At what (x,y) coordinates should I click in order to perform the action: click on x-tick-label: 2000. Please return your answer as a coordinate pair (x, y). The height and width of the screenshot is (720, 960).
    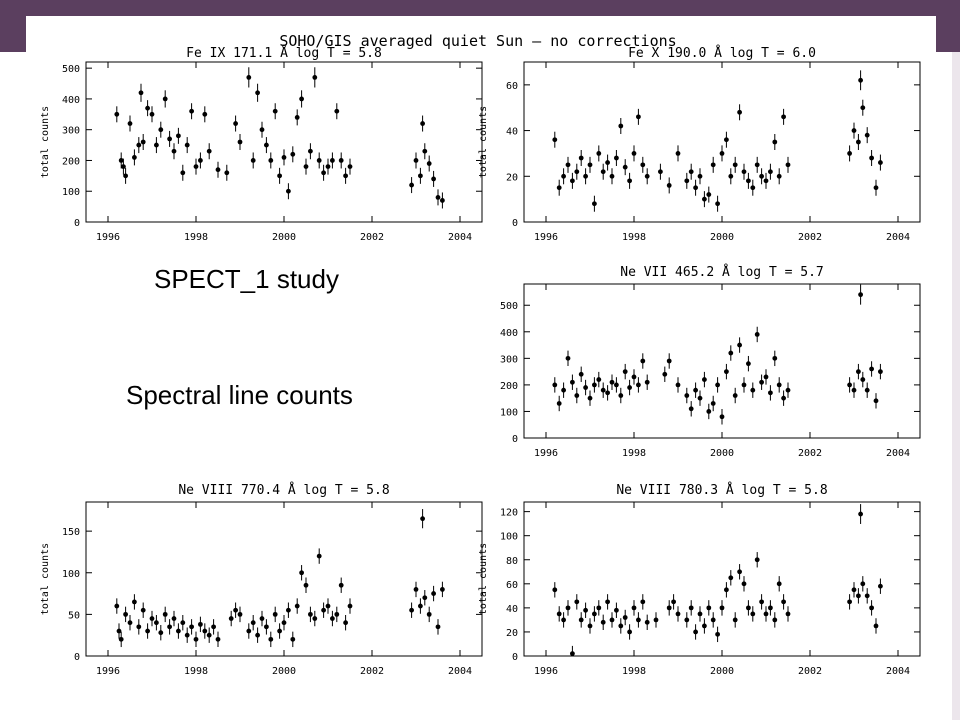
    Looking at the image, I should click on (722, 453).